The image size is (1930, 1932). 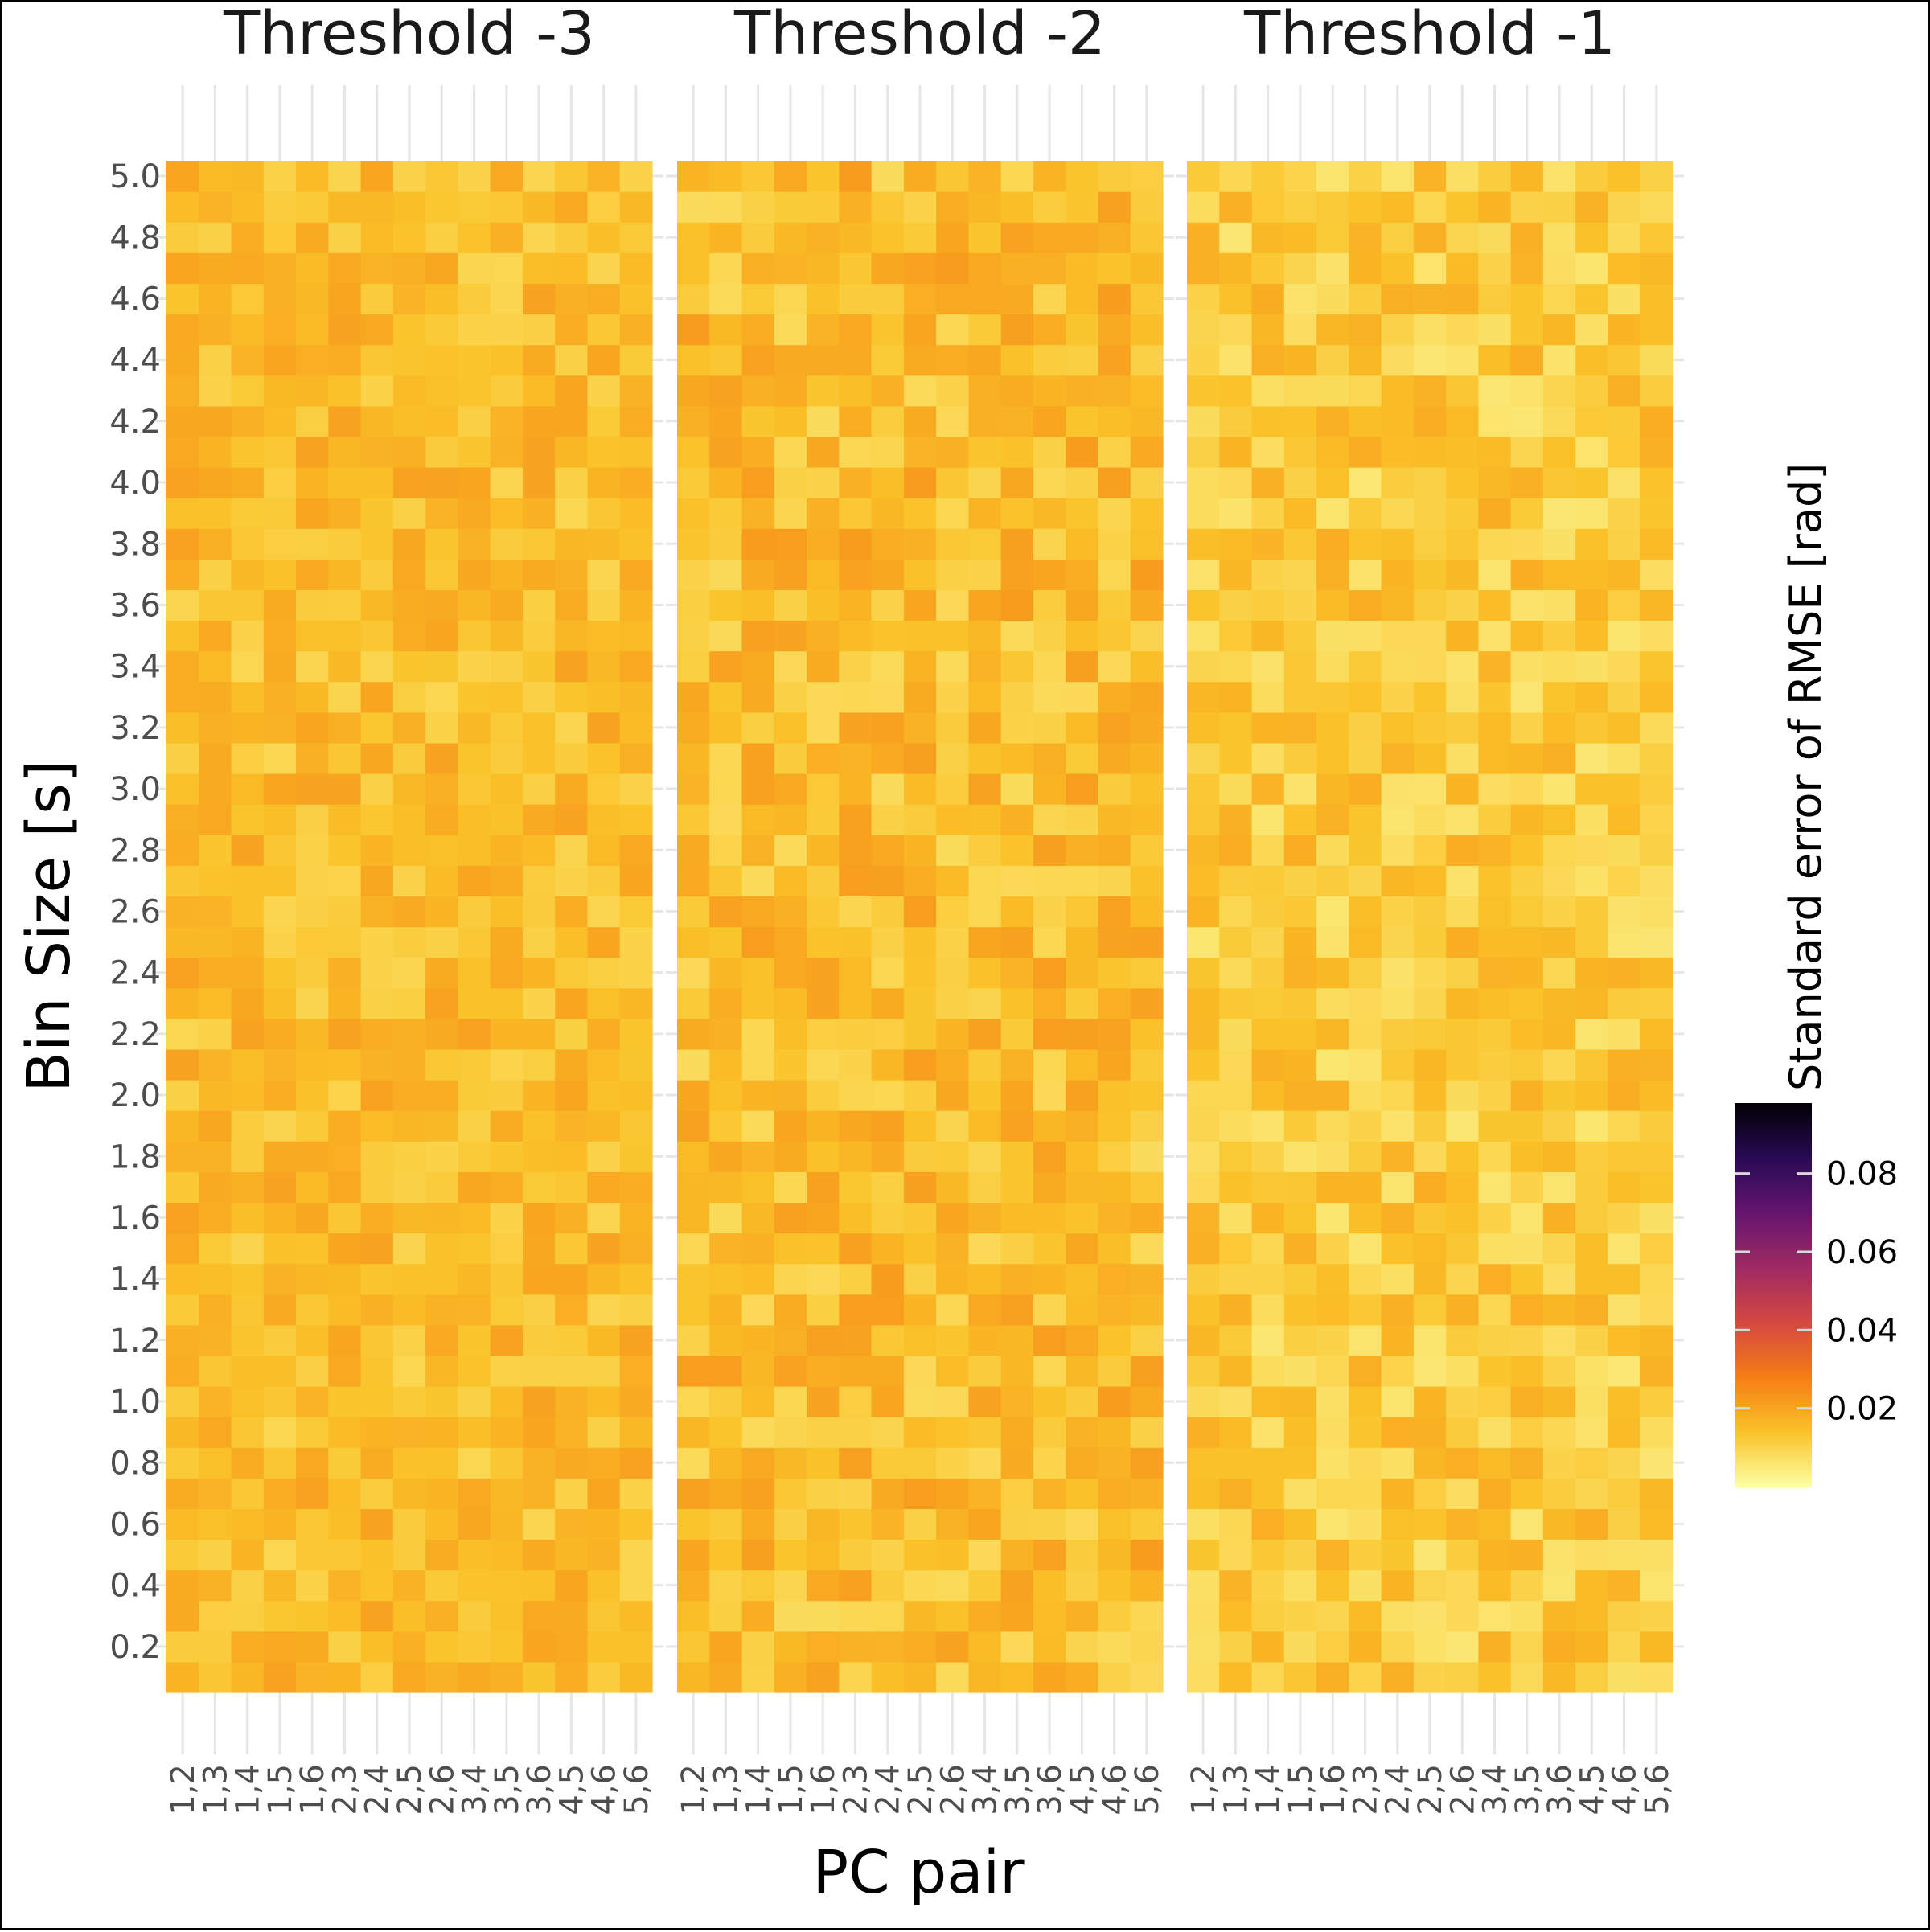 I want to click on facet-title: Threshold -3, so click(x=409, y=35).